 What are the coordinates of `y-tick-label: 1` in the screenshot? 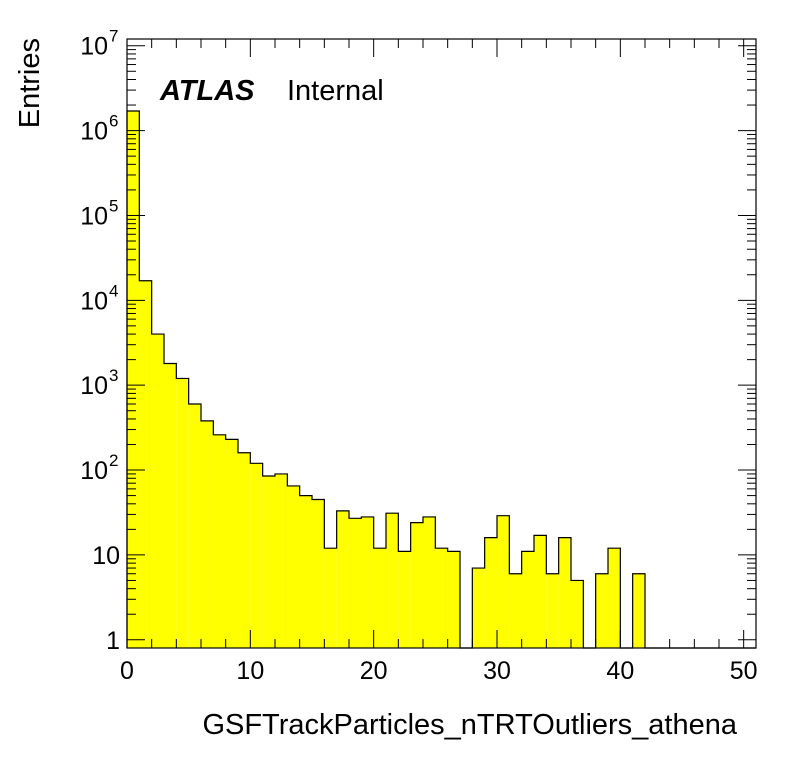 It's located at (113, 641).